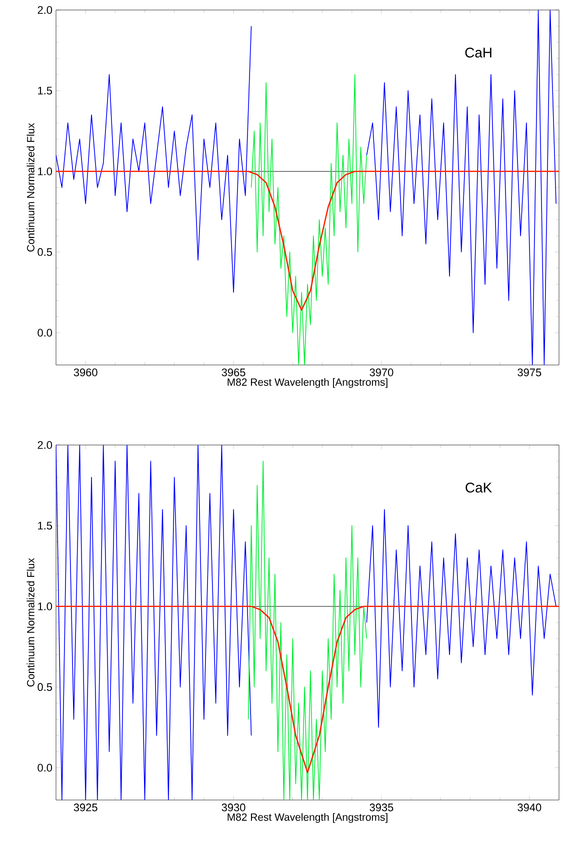 The image size is (564, 843). I want to click on x-tick-label: 3925, so click(86, 808).